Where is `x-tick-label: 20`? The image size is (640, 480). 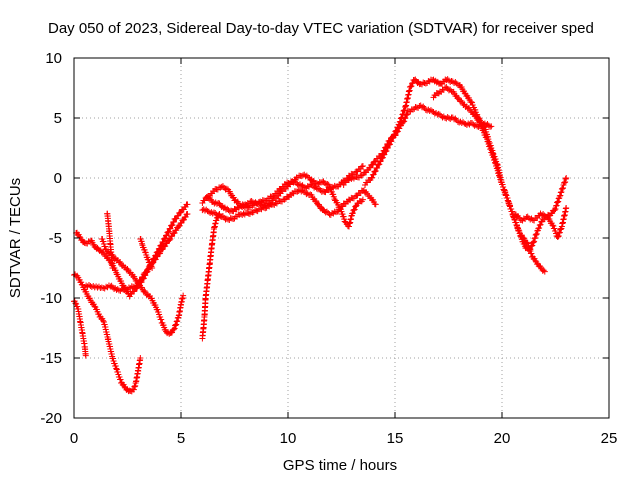
x-tick-label: 20 is located at coordinates (502, 438).